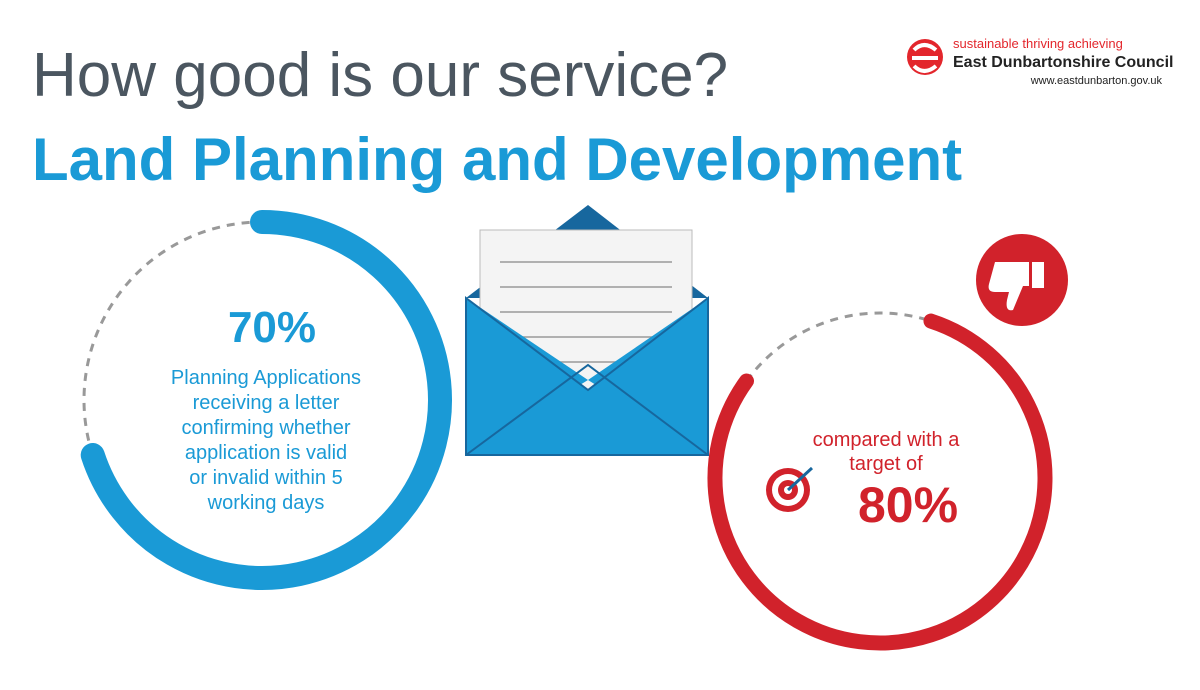 This screenshot has height=690, width=1200. What do you see at coordinates (925, 58) in the screenshot?
I see `logo-e` at bounding box center [925, 58].